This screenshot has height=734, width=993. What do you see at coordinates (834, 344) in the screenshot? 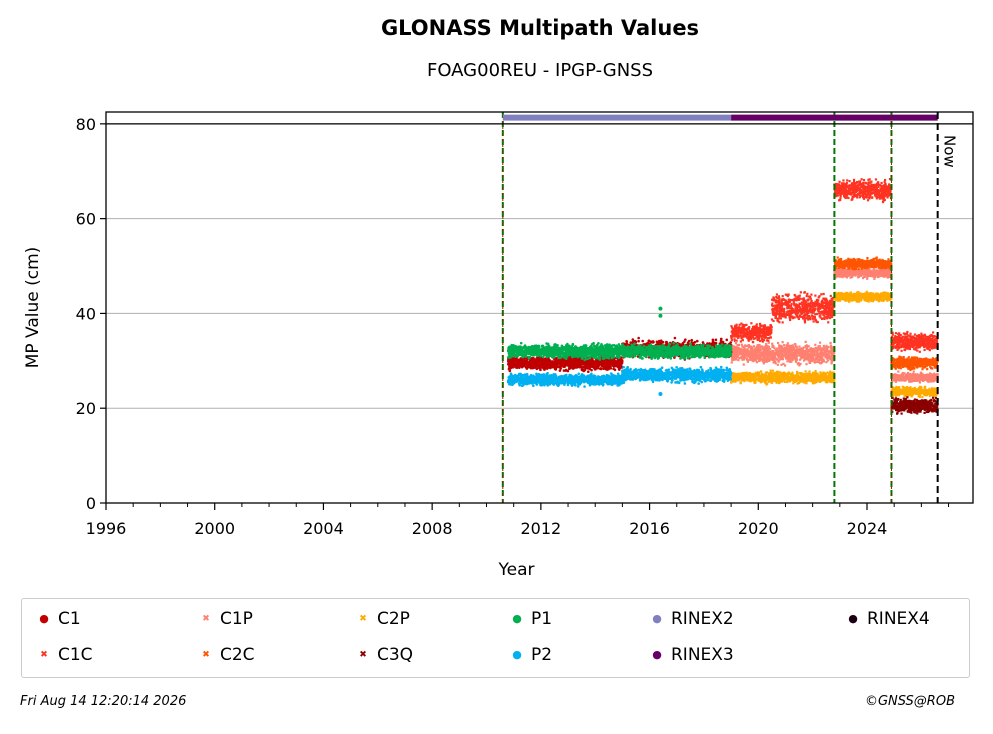
I see `series-c2p` at bounding box center [834, 344].